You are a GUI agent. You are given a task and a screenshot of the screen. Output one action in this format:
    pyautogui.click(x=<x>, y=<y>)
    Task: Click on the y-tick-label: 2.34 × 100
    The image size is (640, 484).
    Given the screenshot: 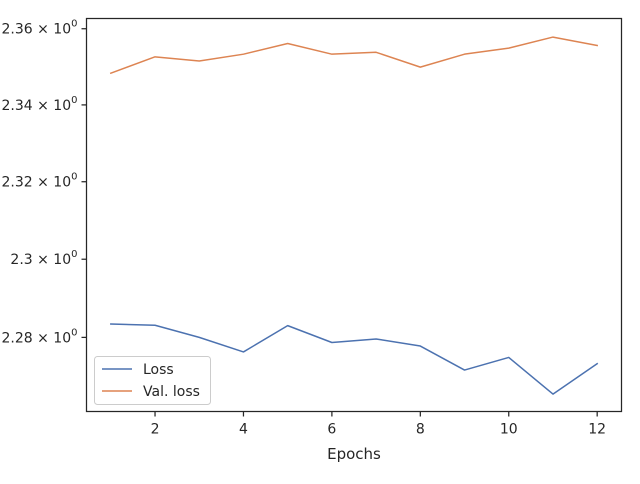 What is the action you would take?
    pyautogui.click(x=40, y=104)
    